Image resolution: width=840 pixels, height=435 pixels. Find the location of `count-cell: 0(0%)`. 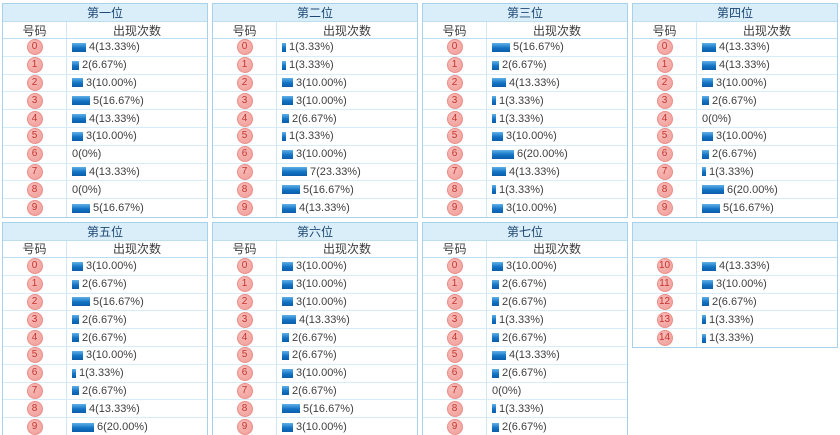

count-cell: 0(0%) is located at coordinates (767, 118).